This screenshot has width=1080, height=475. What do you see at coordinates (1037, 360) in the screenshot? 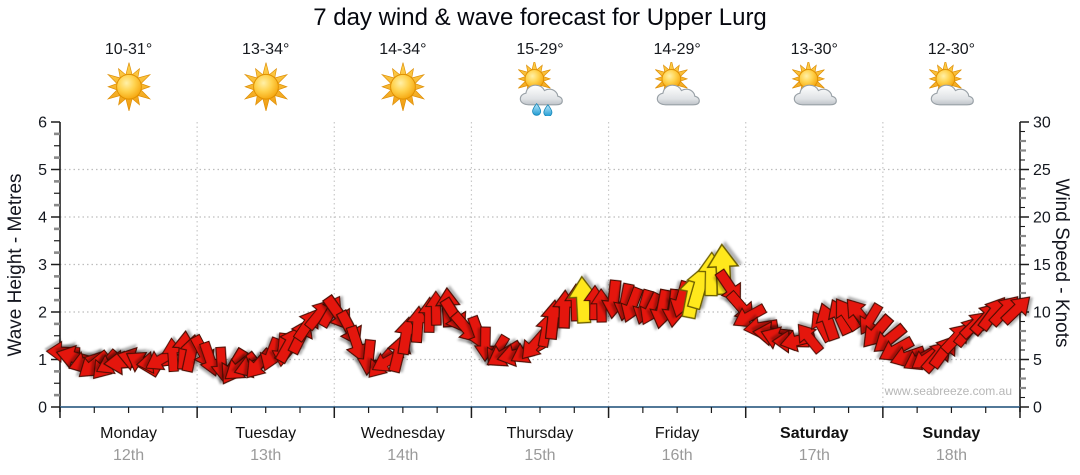
I see `right-axis-tick-label: 5` at bounding box center [1037, 360].